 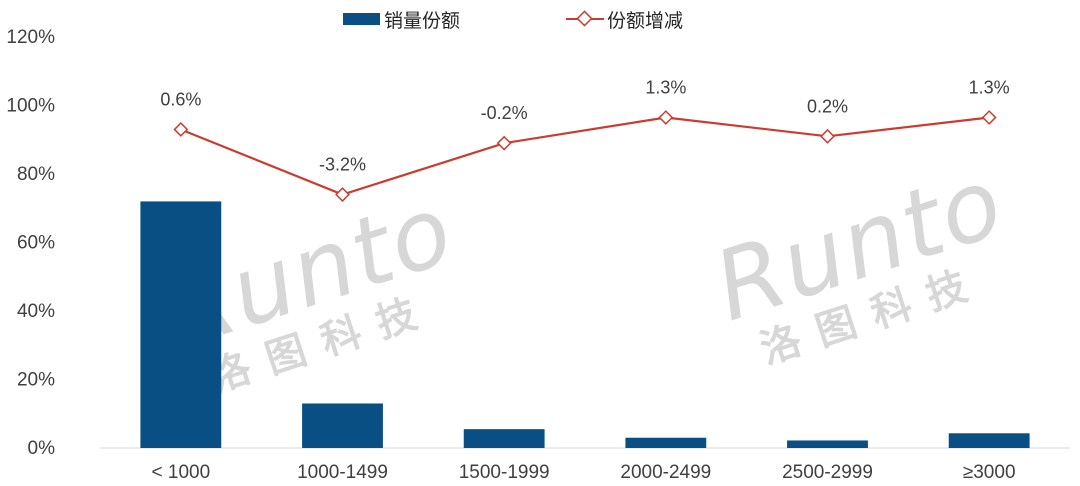 I want to click on x-tick-label: < 1000, so click(x=181, y=472).